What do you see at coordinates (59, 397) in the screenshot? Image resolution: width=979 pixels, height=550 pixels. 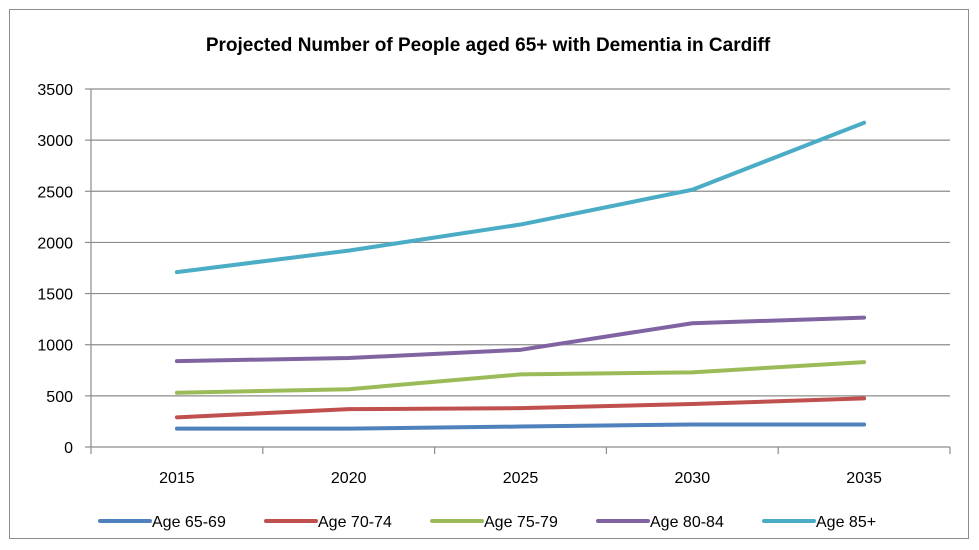 I see `y-tick-label: 500` at bounding box center [59, 397].